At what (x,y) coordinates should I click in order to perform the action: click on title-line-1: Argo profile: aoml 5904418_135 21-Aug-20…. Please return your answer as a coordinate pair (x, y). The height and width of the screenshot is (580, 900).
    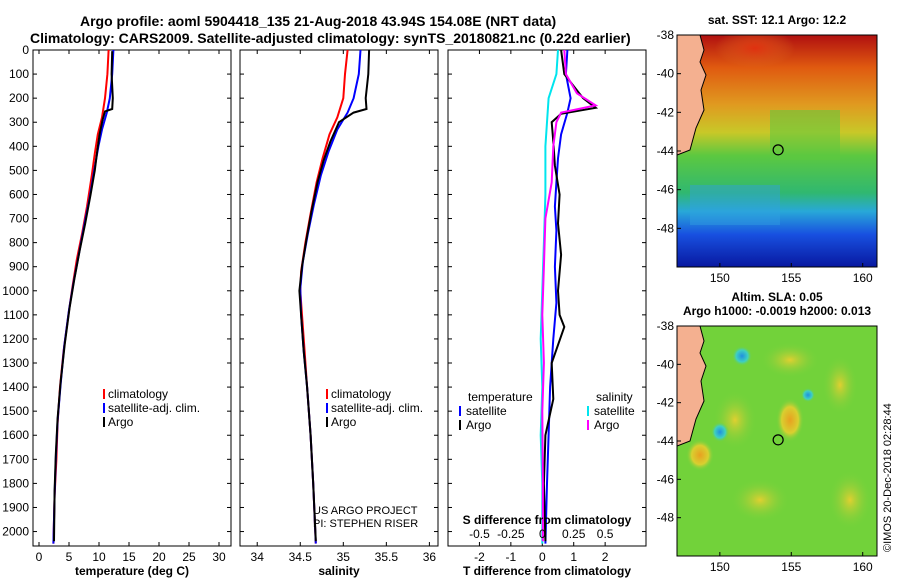
    Looking at the image, I should click on (318, 21).